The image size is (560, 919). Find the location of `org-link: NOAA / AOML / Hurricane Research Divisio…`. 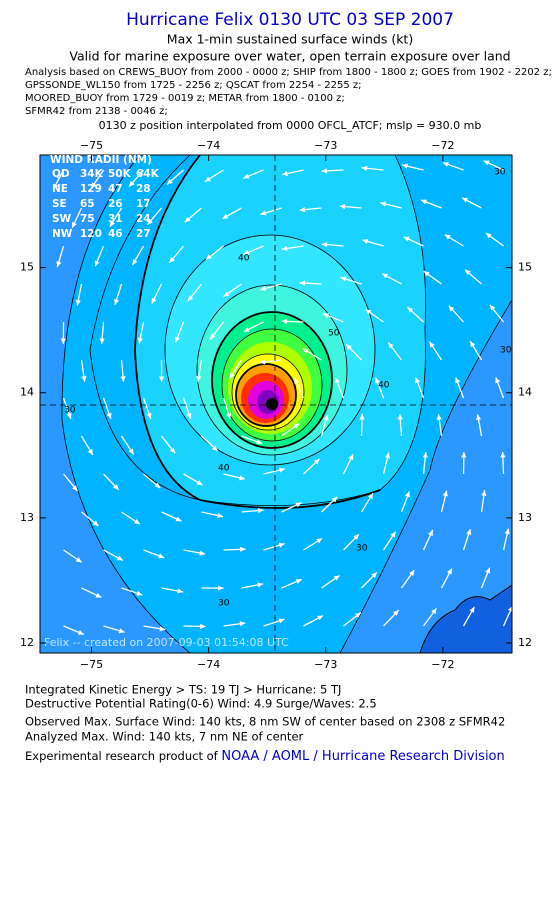

org-link: NOAA / AOML / Hurricane Research Divisio… is located at coordinates (362, 756).